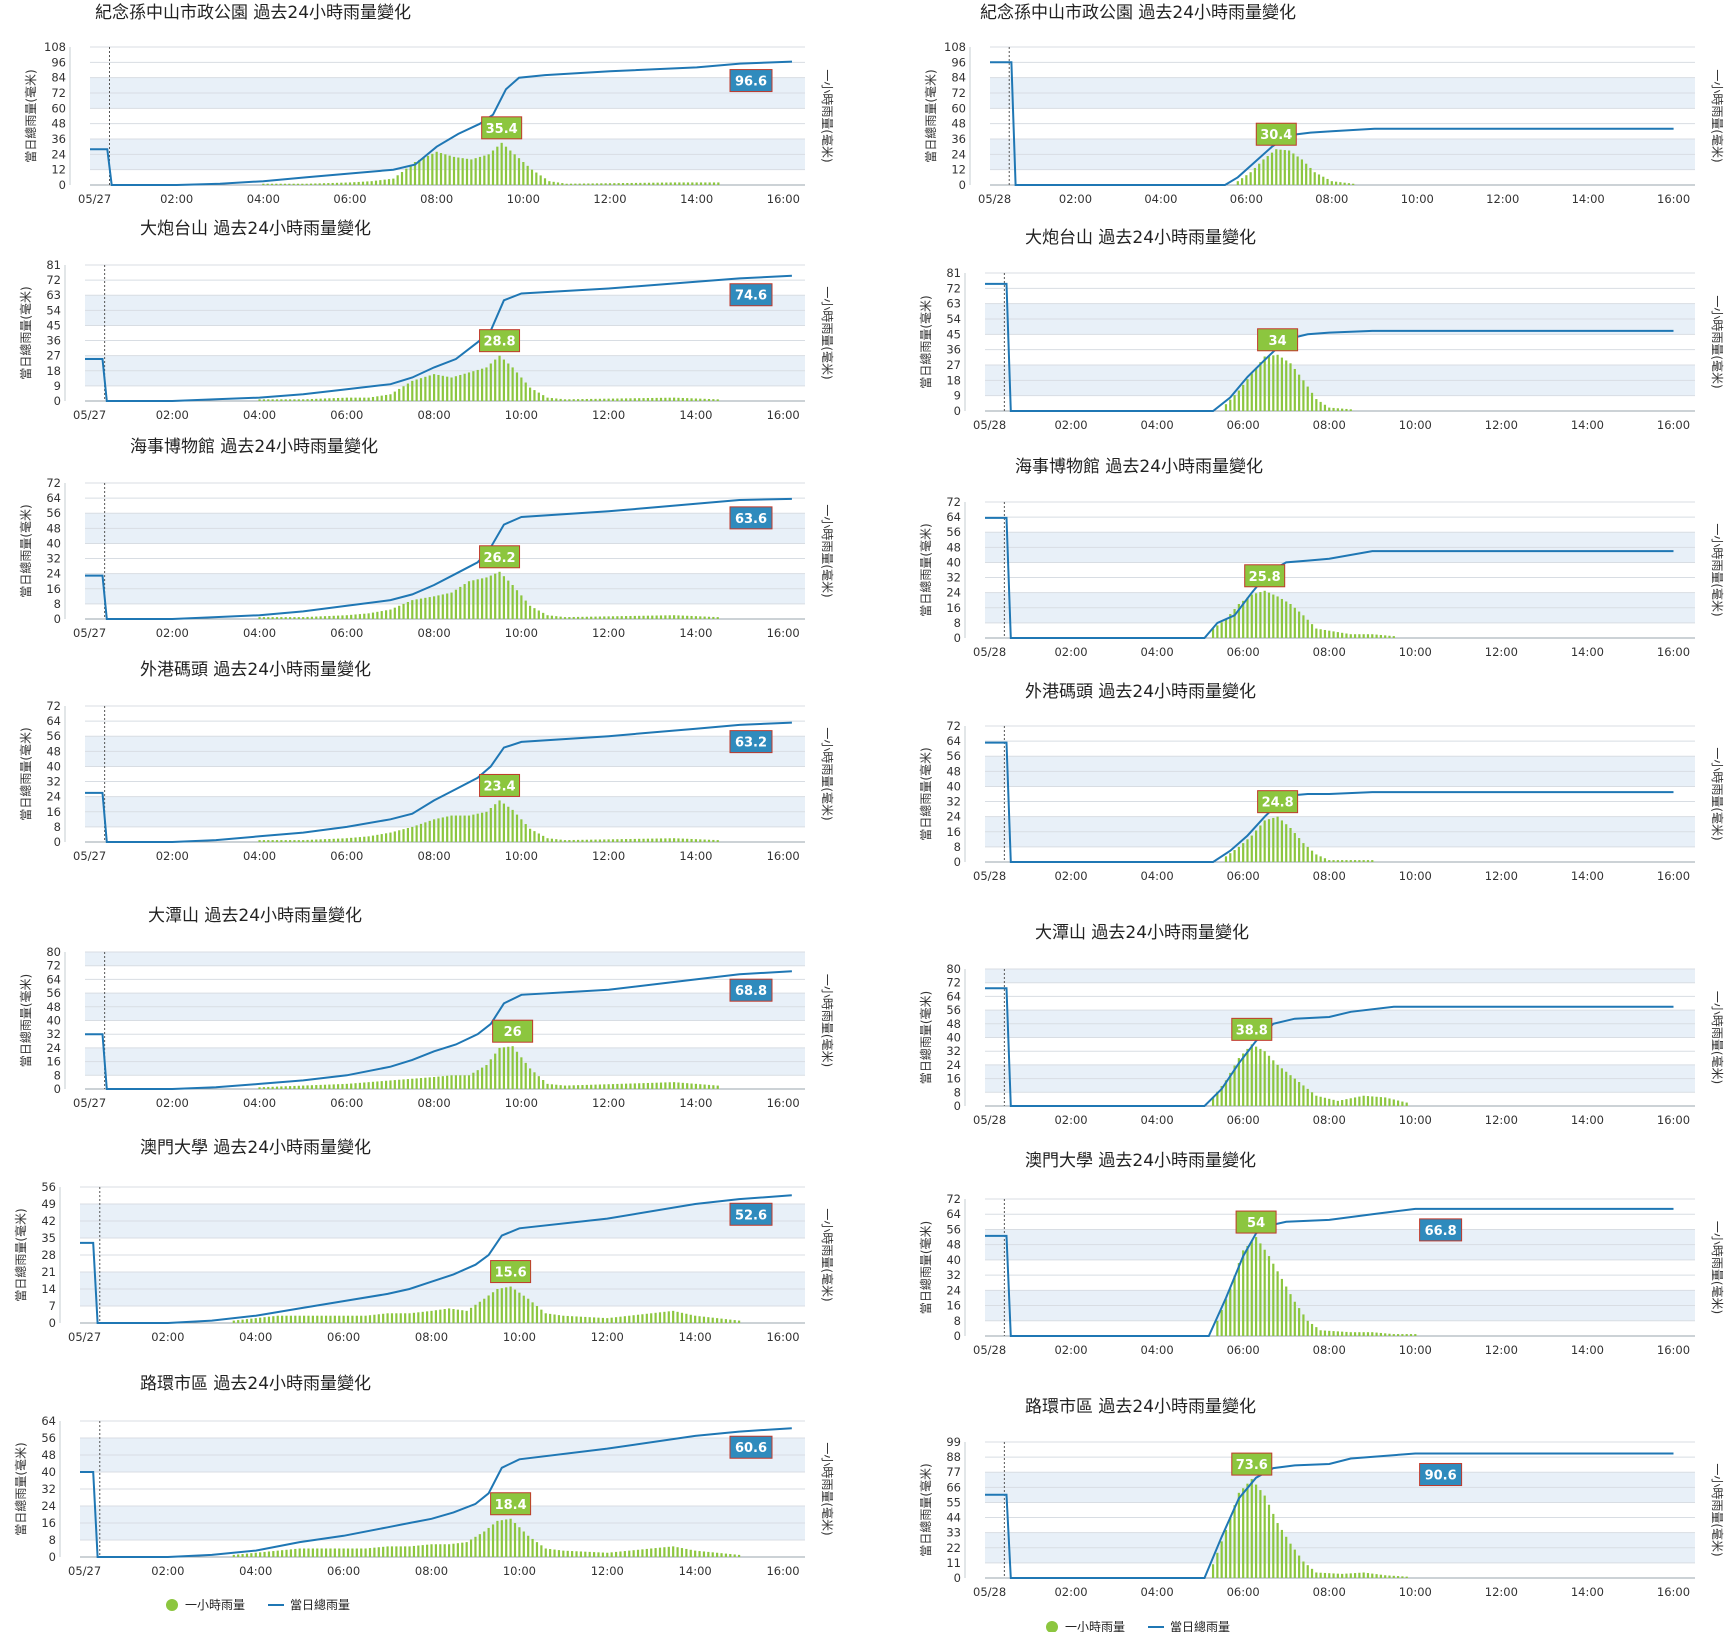  I want to click on x-tick-label: 04:00, so click(1157, 876).